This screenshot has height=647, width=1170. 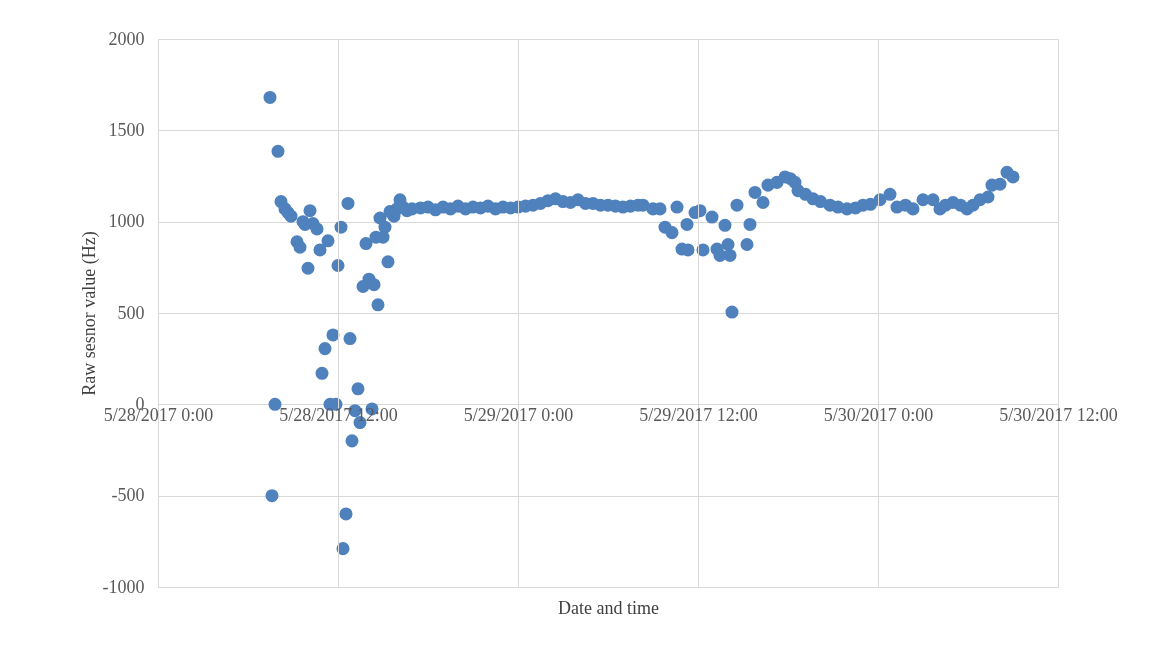 I want to click on x-tick-label: 5/30/2017 0:00, so click(x=878, y=414).